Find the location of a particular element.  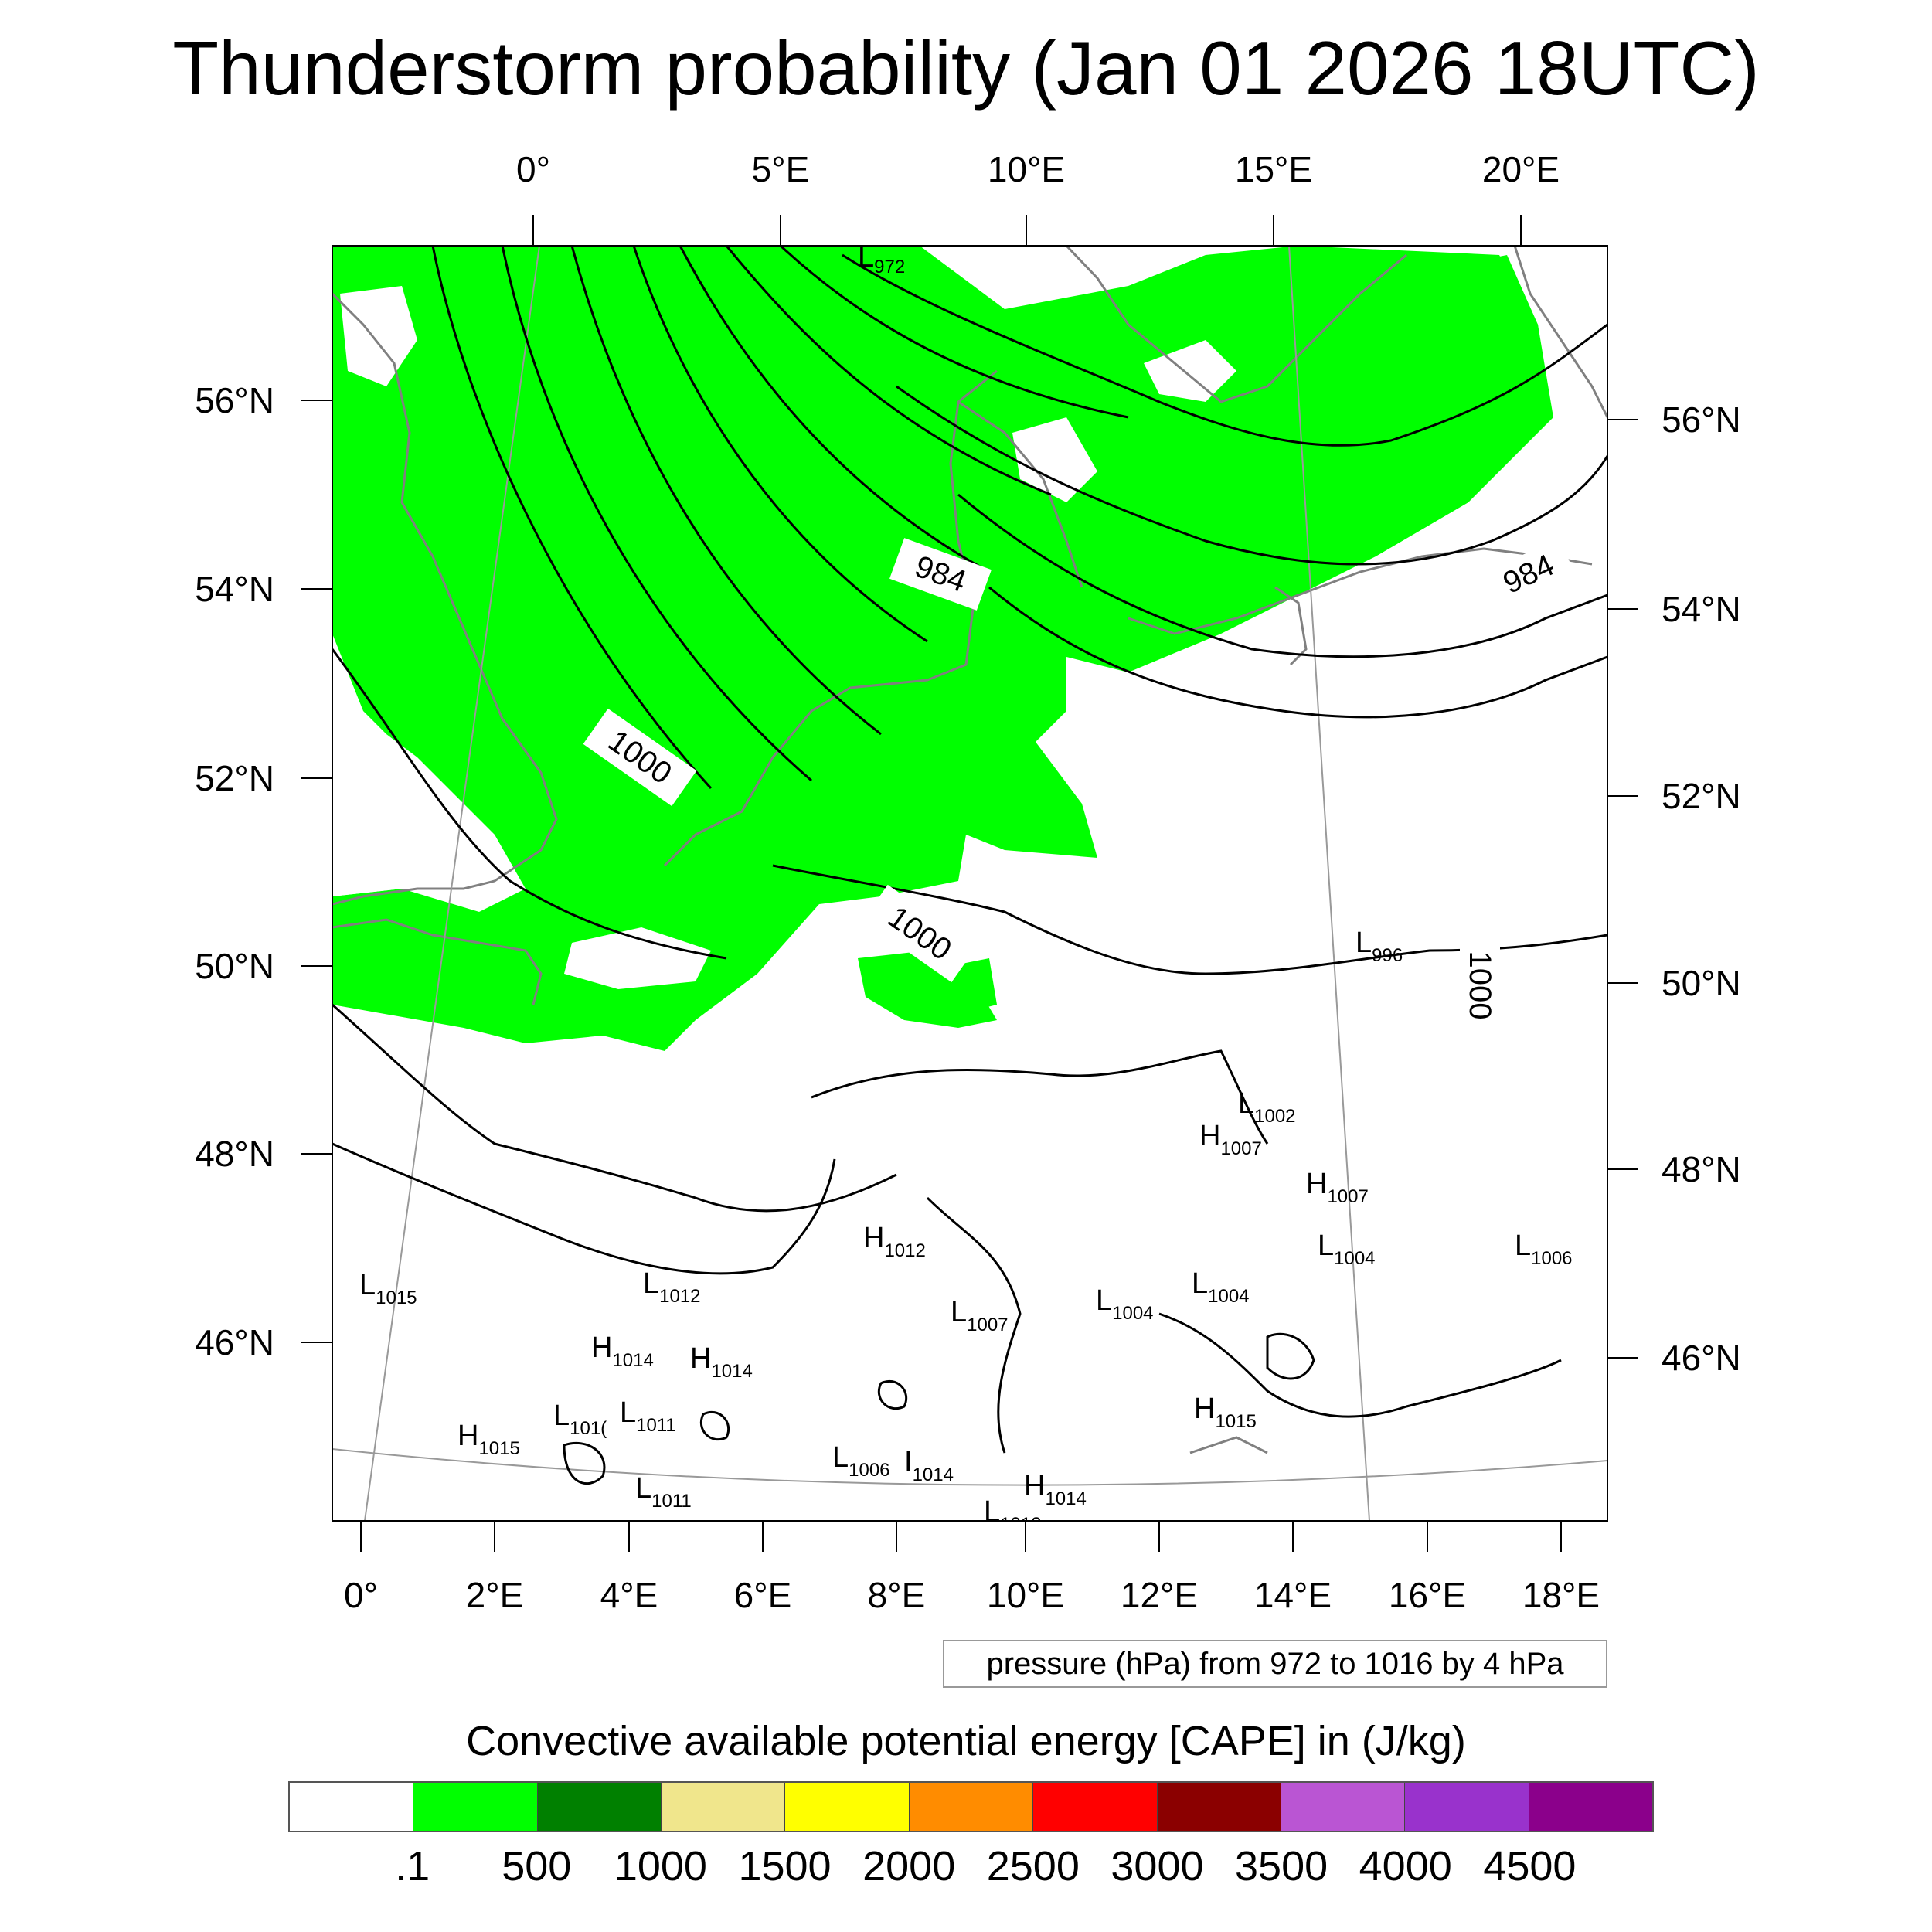

isobar-1000-a is located at coordinates (529, 804).